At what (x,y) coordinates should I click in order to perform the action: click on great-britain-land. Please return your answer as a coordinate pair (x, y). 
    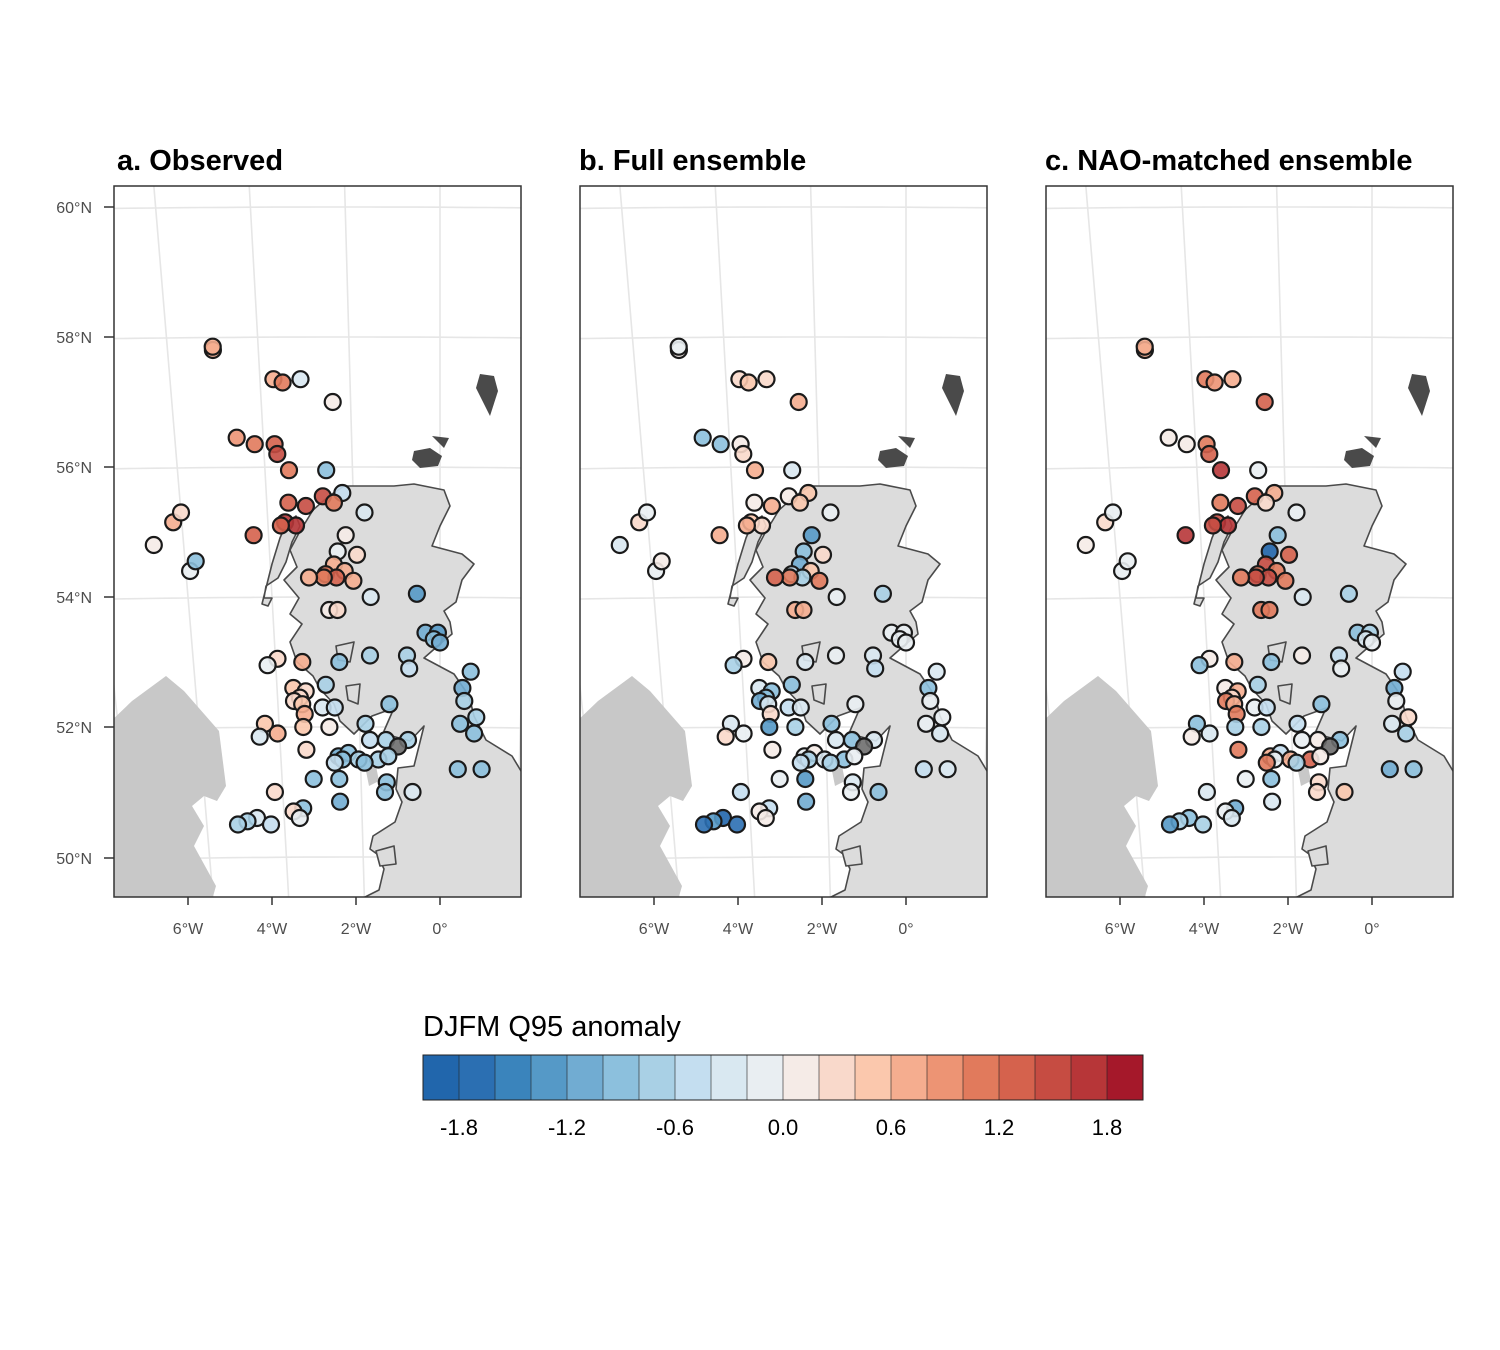
    Looking at the image, I should click on (857, 635).